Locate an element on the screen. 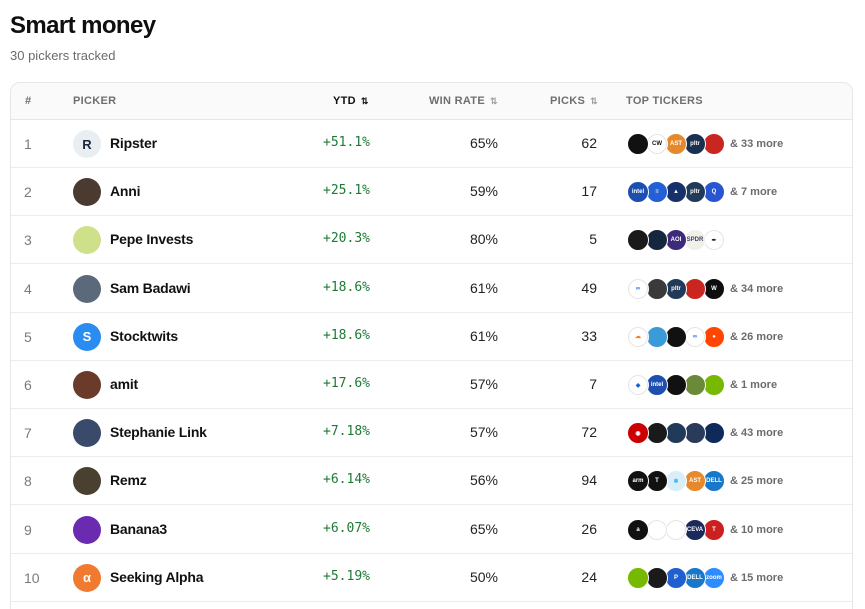 Image resolution: width=865 pixels, height=609 pixels. table-row: 7 Stephanie Link +7.18% 57% 72 ◉ & 43 more is located at coordinates (431, 433).